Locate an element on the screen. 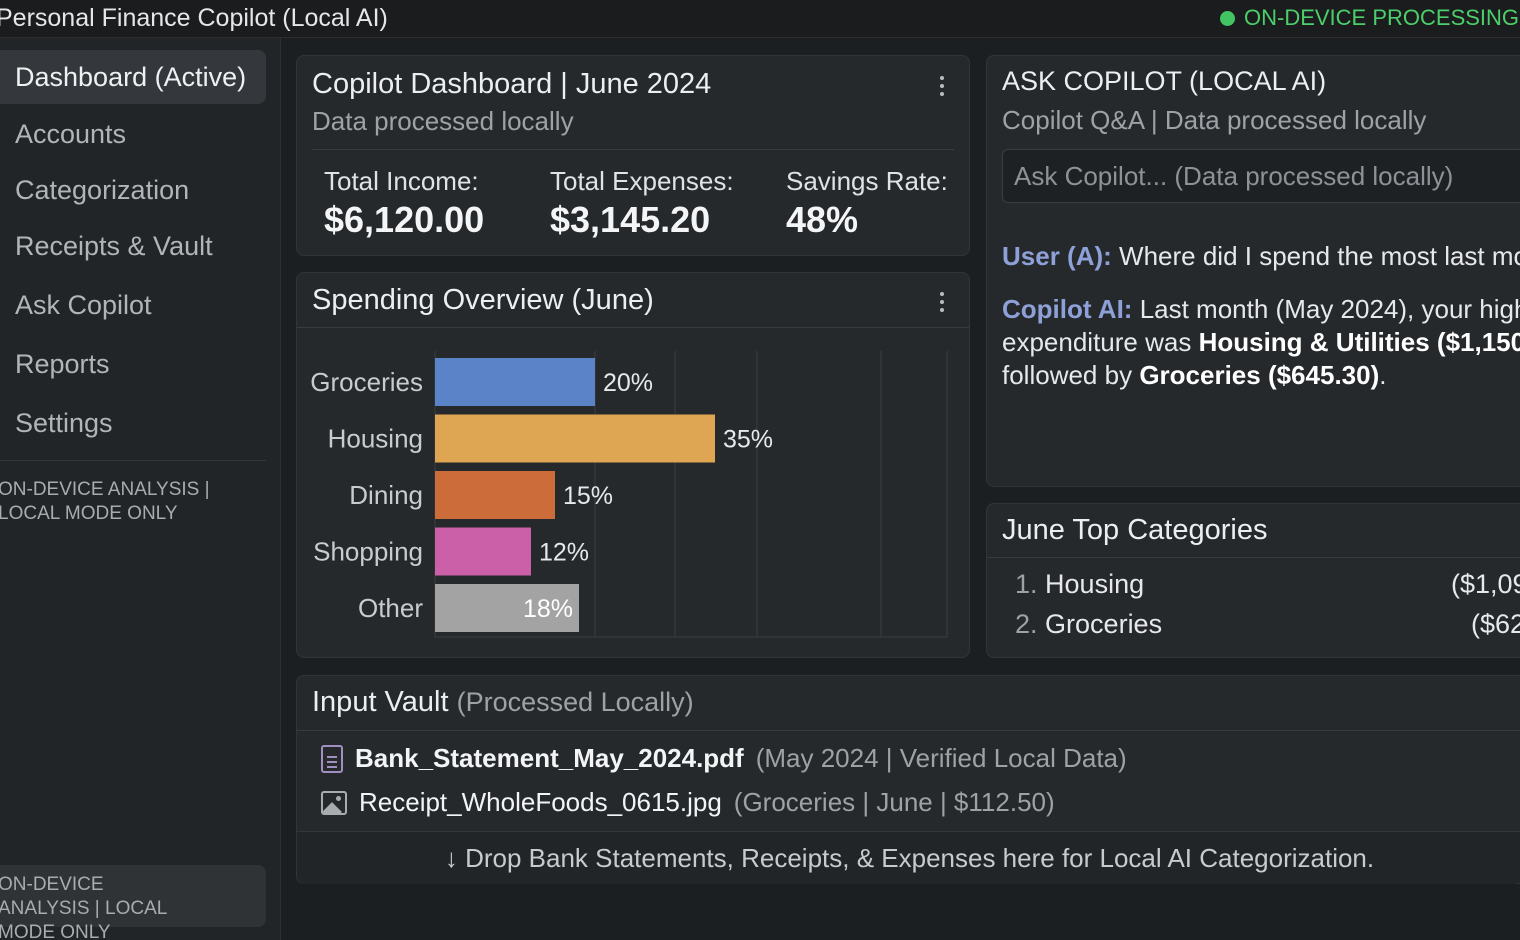 The width and height of the screenshot is (1520, 940). top-category-value: ($1,09 is located at coordinates (1485, 584).